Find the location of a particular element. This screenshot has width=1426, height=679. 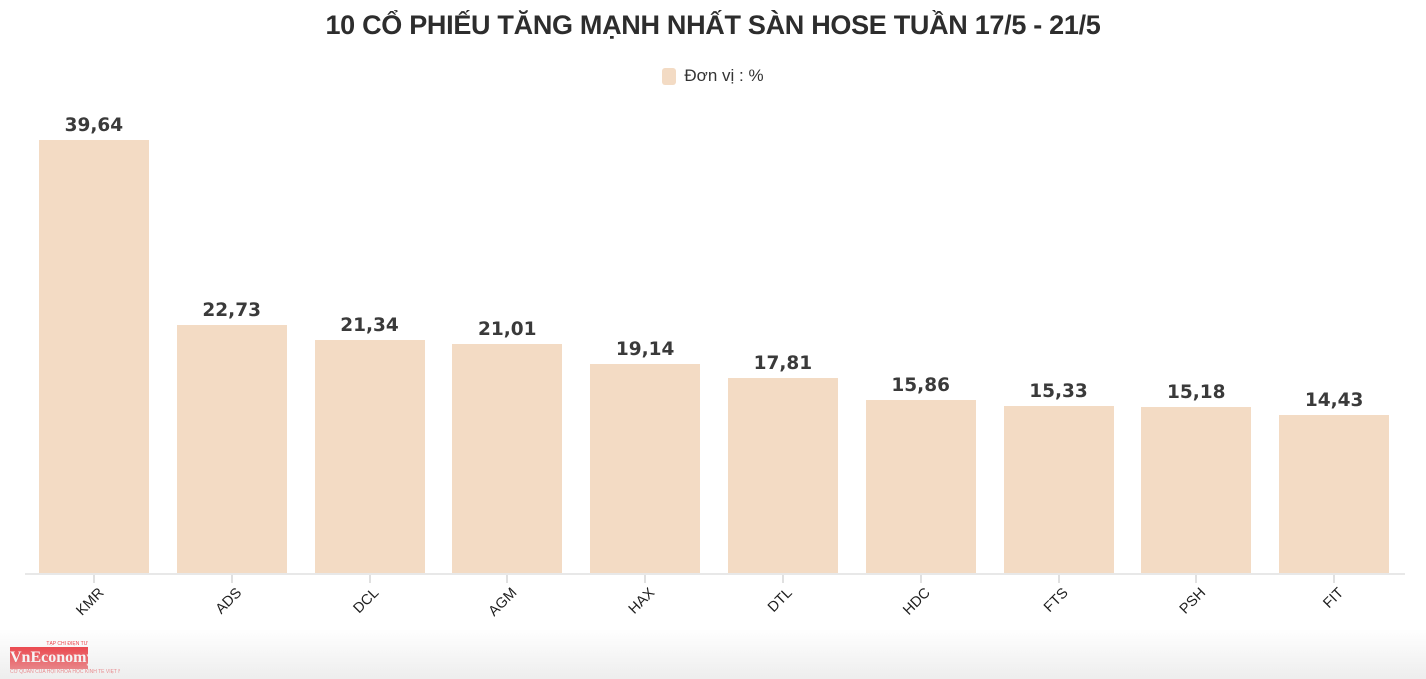

category-label-fit: FIT is located at coordinates (1334, 598).